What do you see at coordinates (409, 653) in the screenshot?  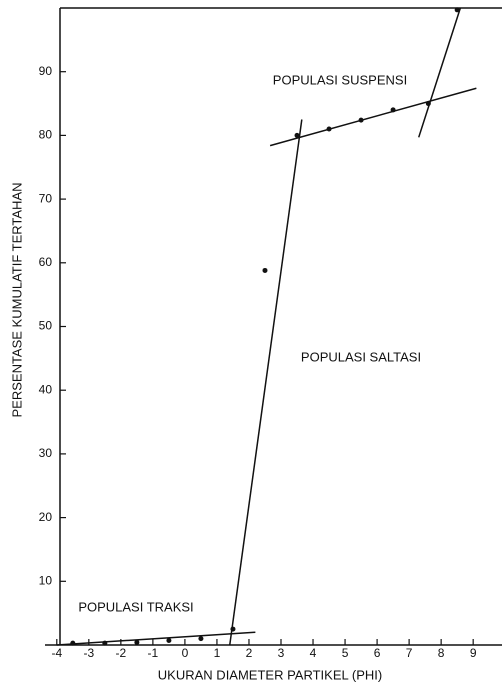 I see `x-tick-label: 7` at bounding box center [409, 653].